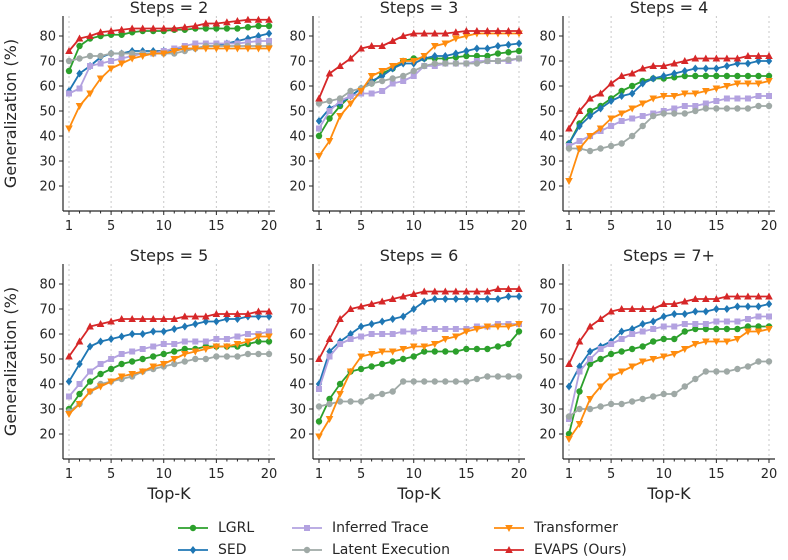 This screenshot has height=560, width=788. What do you see at coordinates (611, 226) in the screenshot?
I see `x-tick-label: 5` at bounding box center [611, 226].